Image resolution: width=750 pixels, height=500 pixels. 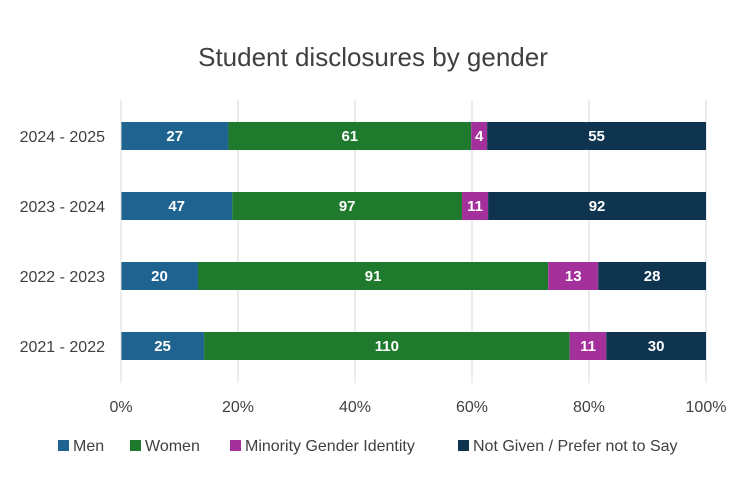 I want to click on chart-title: Student disclosures by gender, so click(x=373, y=57).